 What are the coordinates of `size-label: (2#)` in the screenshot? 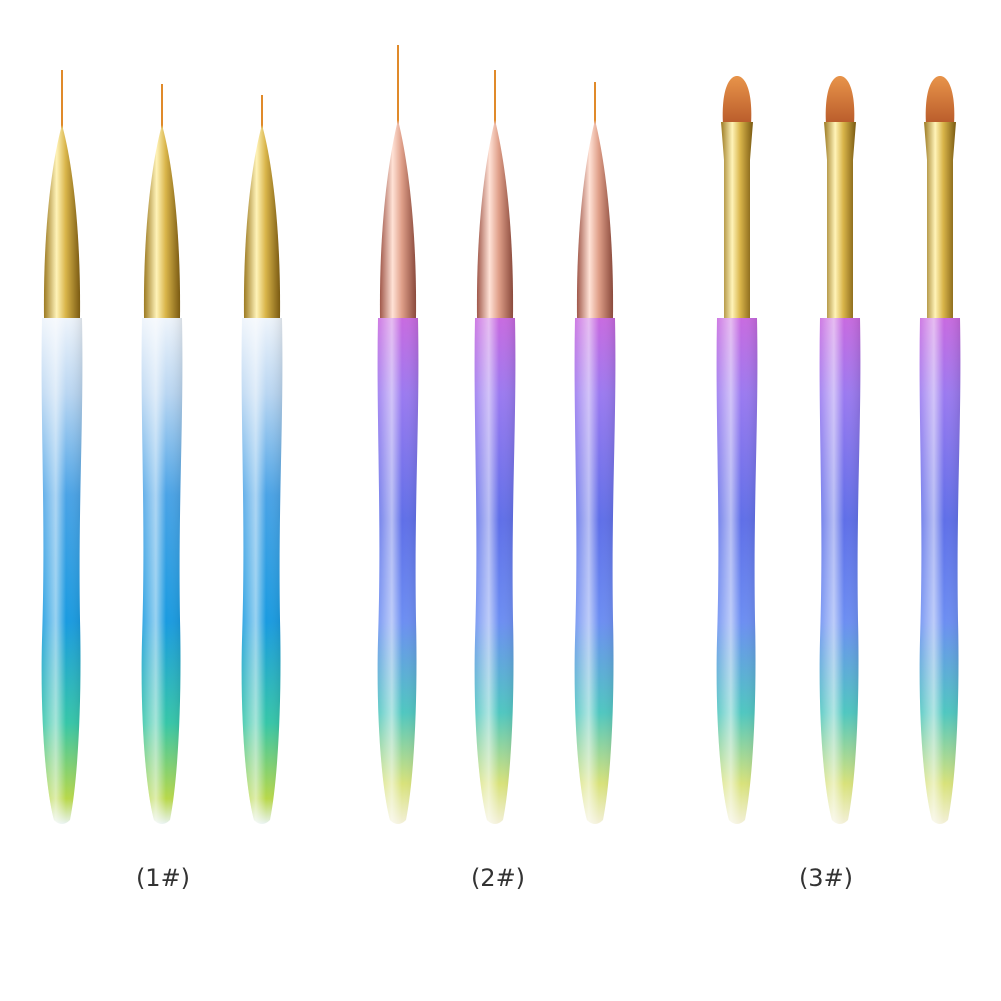 It's located at (498, 878).